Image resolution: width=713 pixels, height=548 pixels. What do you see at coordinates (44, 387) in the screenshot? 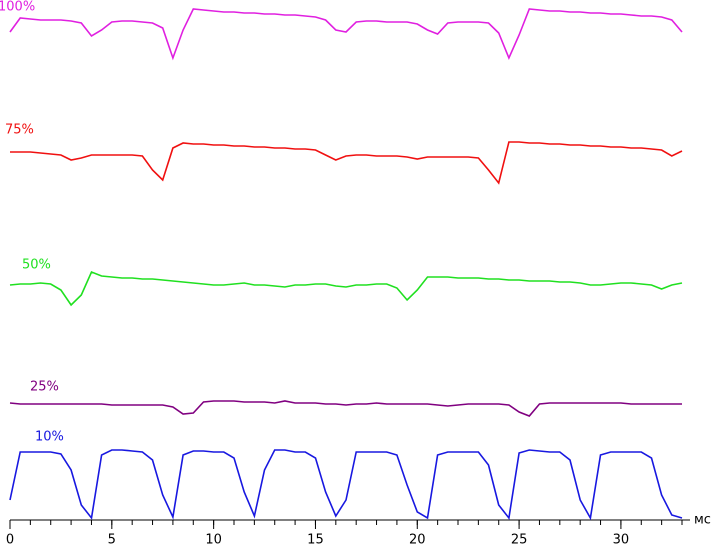
I see `series-label: 25%` at bounding box center [44, 387].